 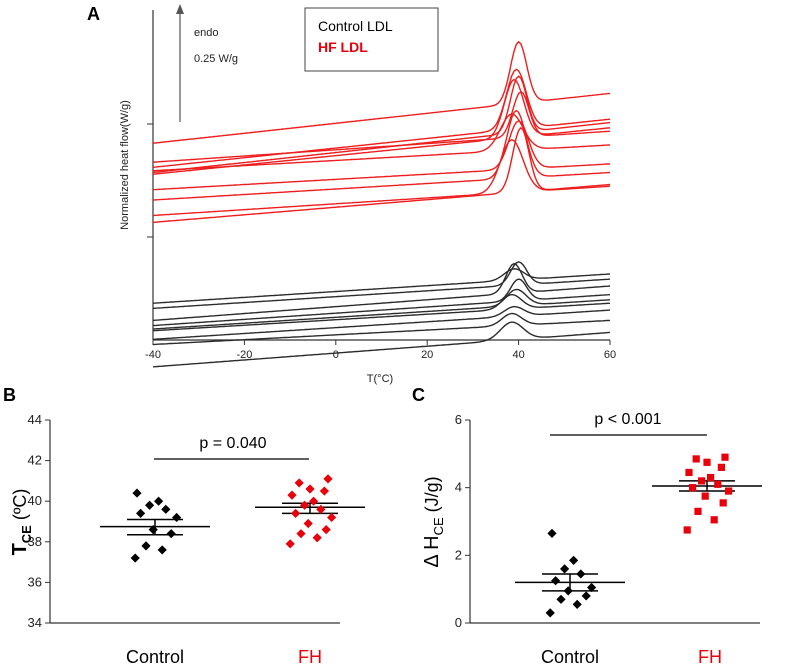 I want to click on panel-b-category-fh: FH, so click(x=310, y=656).